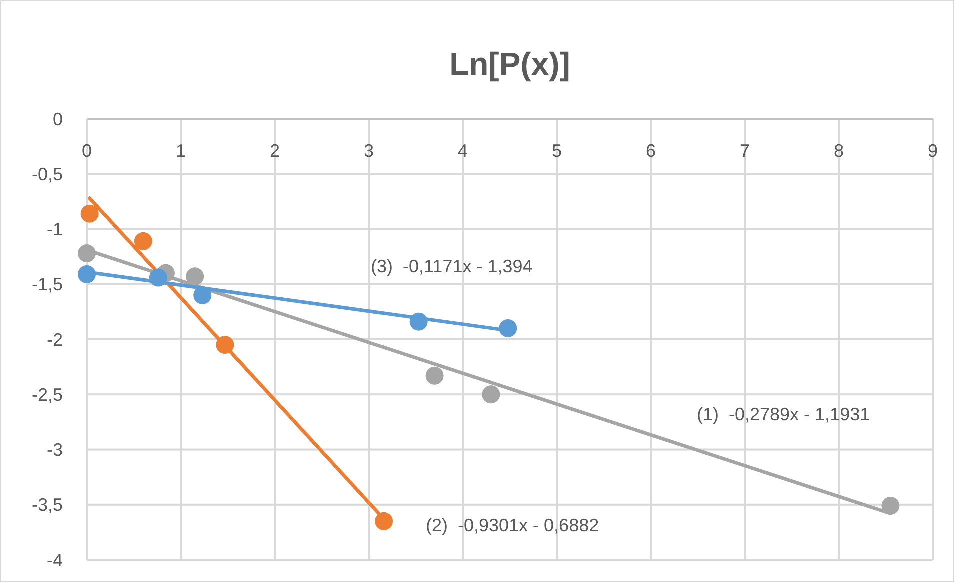 This screenshot has height=583, width=955. What do you see at coordinates (275, 151) in the screenshot?
I see `x-tick-label: 2` at bounding box center [275, 151].